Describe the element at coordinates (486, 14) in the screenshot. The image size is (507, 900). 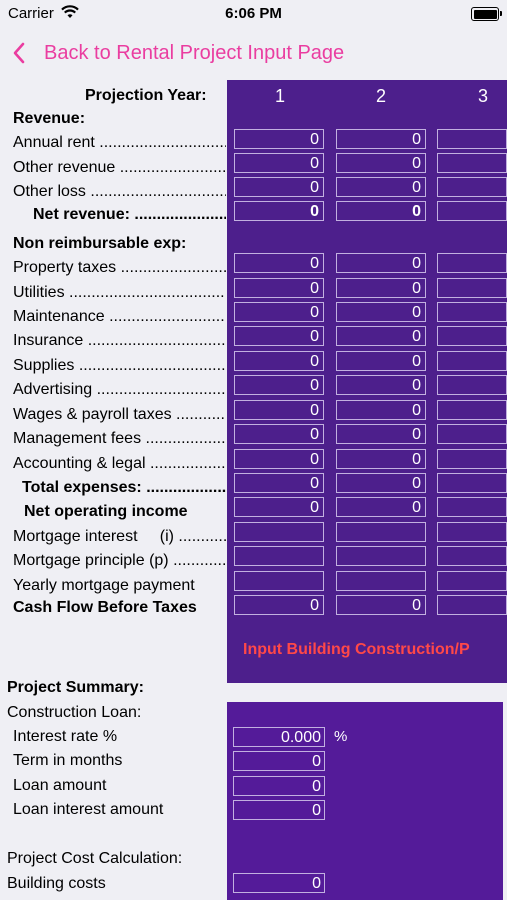
I see `battery-icon` at that location.